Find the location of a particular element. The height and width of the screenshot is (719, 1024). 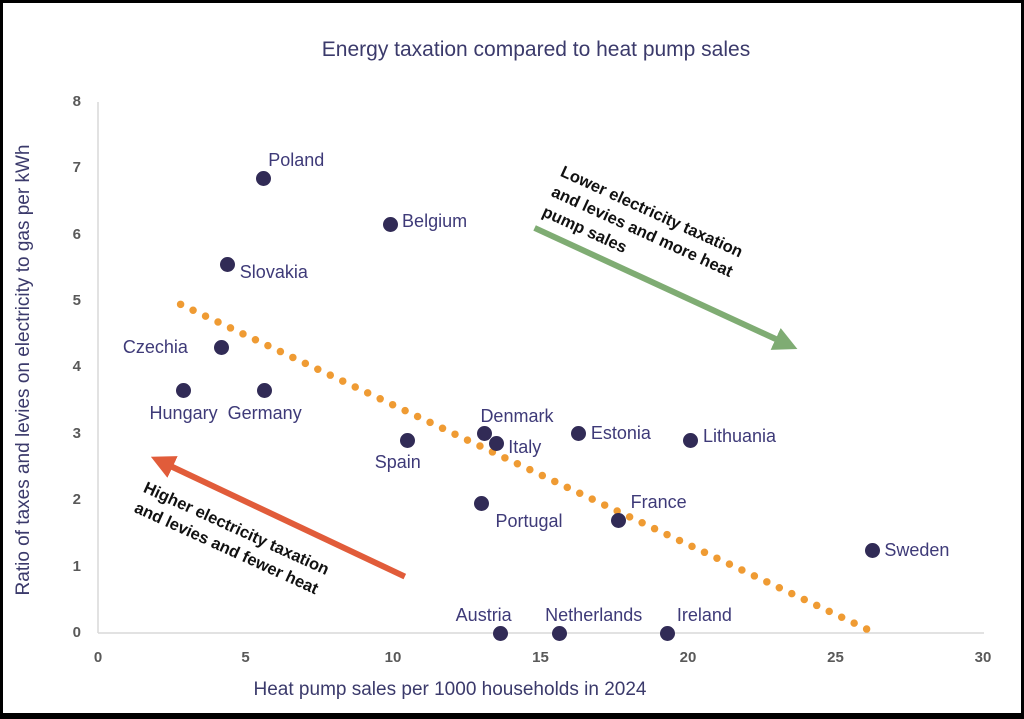

point-label-portugal: Portugal is located at coordinates (529, 520).